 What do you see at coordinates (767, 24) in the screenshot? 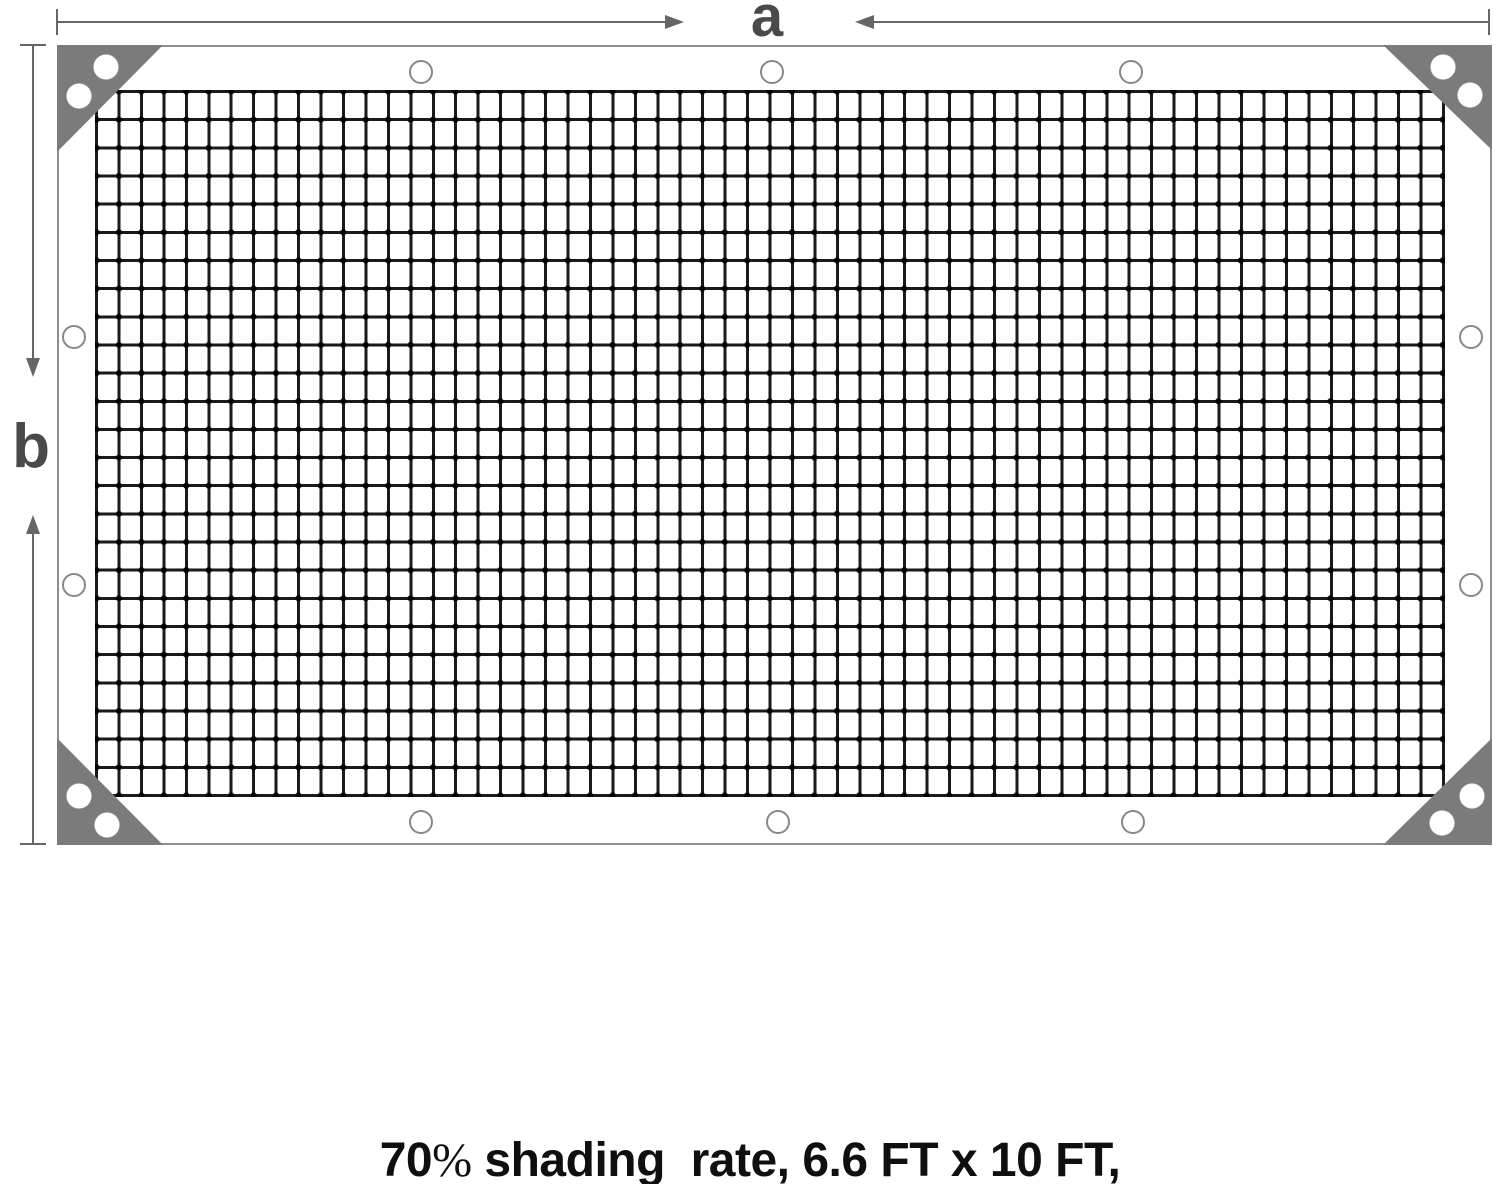
I see `width-dimension-label: a` at bounding box center [767, 24].